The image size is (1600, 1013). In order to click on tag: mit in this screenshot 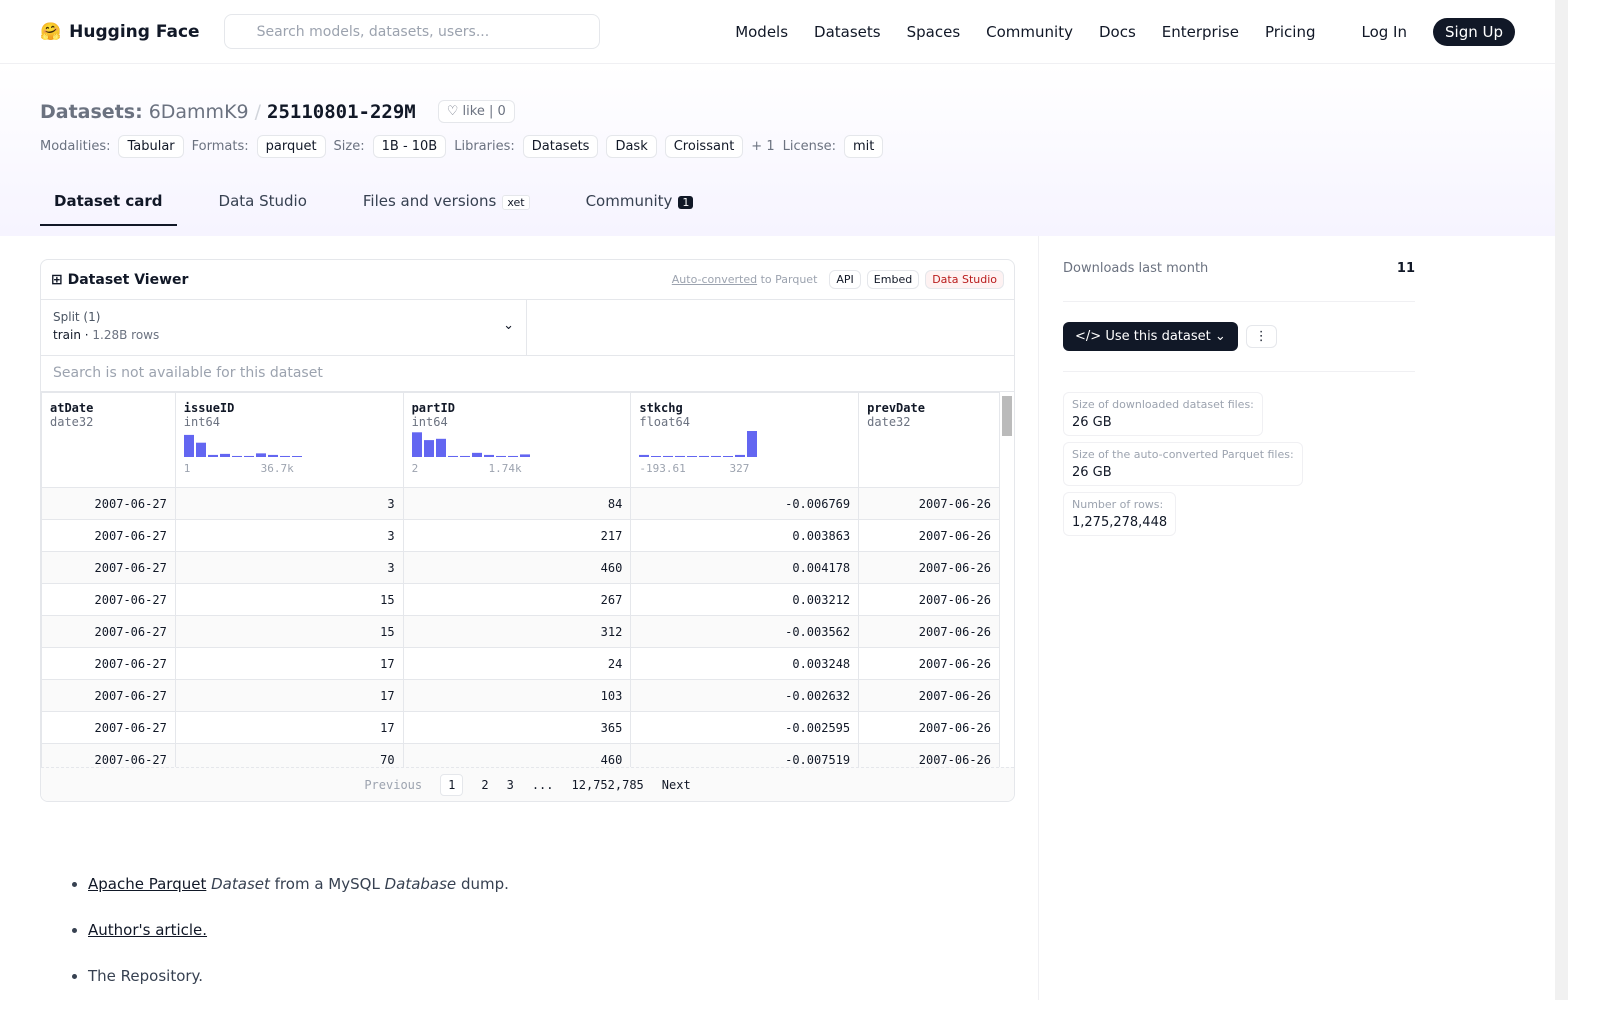, I will do `click(863, 146)`.